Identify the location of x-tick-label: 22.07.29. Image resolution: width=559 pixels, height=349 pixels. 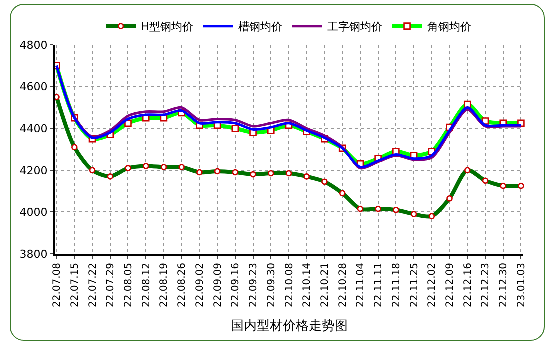
(111, 285).